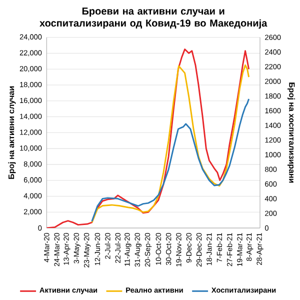 The width and height of the screenshot is (300, 300). Describe the element at coordinates (154, 18) in the screenshot. I see `chart-title: Броеви на активни случаи и хоспитализирани од Ковид-19 во Македонија` at that location.